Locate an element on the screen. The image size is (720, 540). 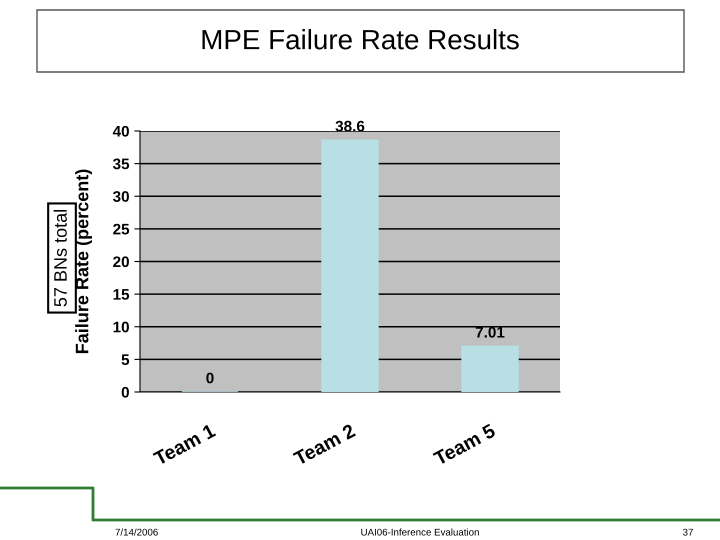
y-tick-label: 15 is located at coordinates (122, 294).